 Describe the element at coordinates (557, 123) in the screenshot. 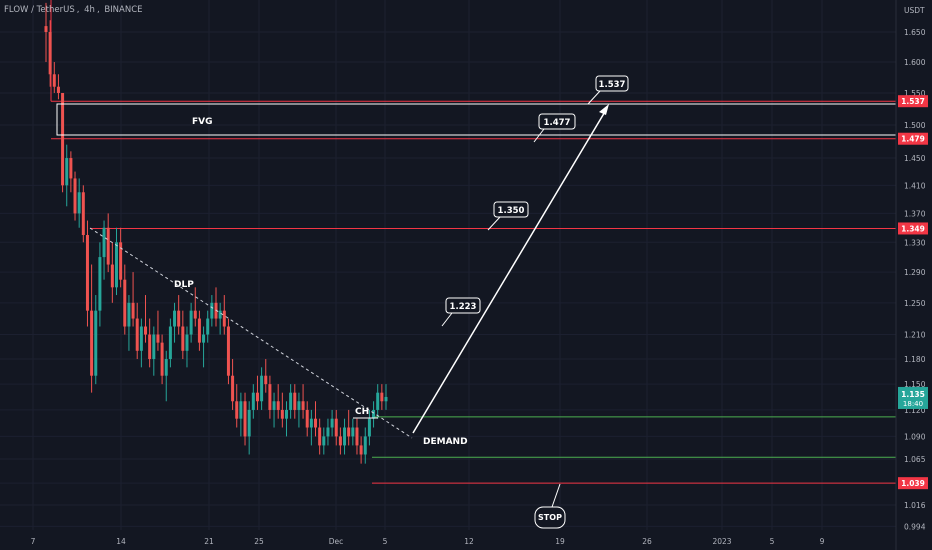

I see `callout-1477-text: 1.477` at that location.